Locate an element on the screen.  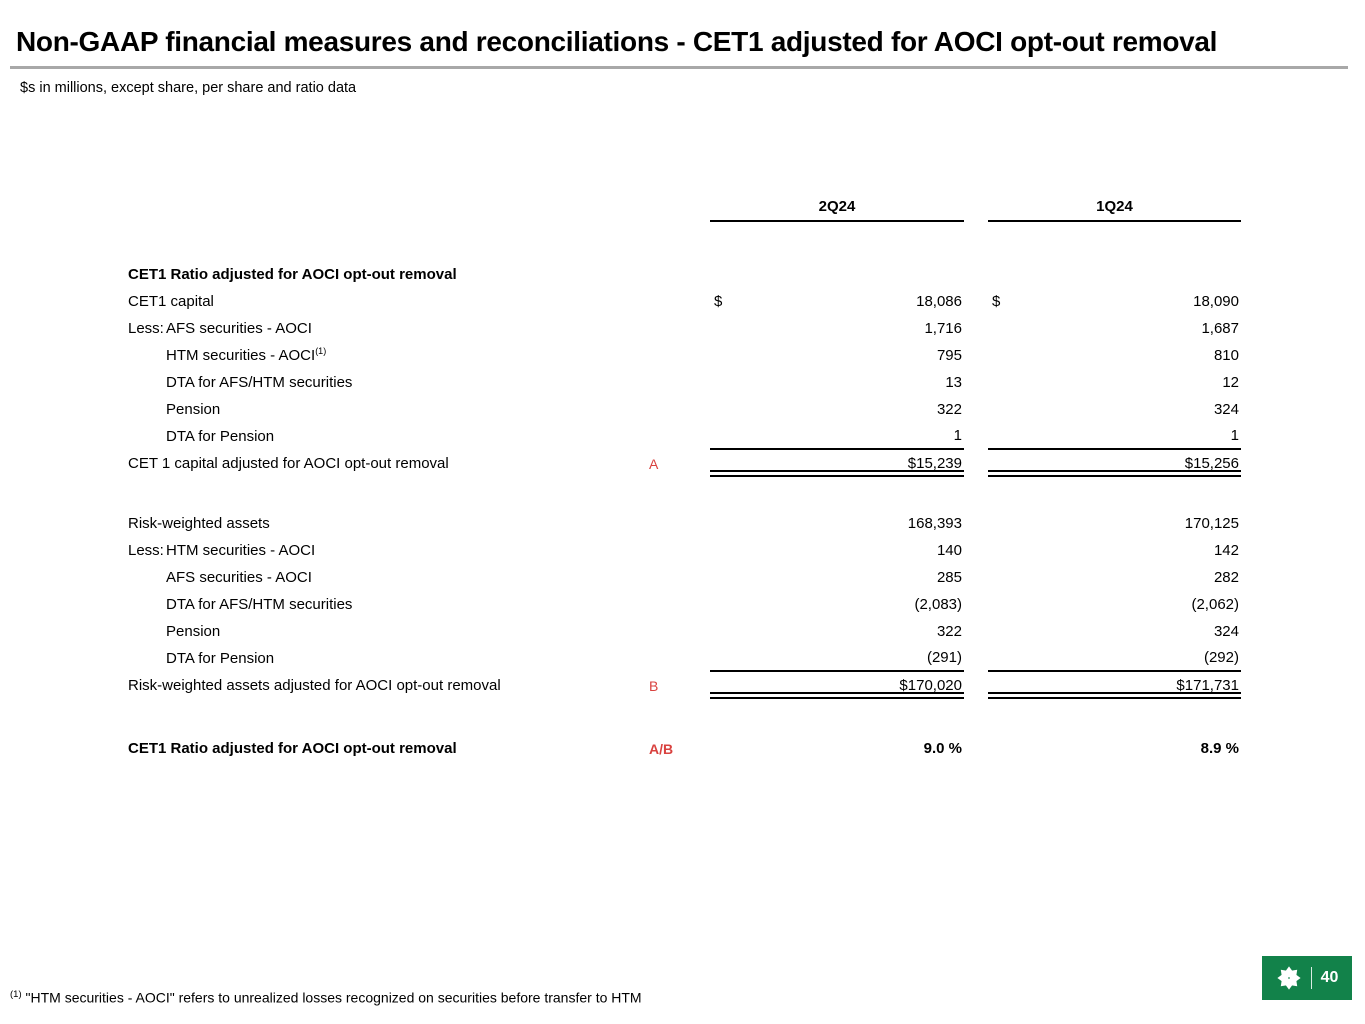
table-row: Risk-weighted assets 168,393 170,125 is located at coordinates (684, 523).